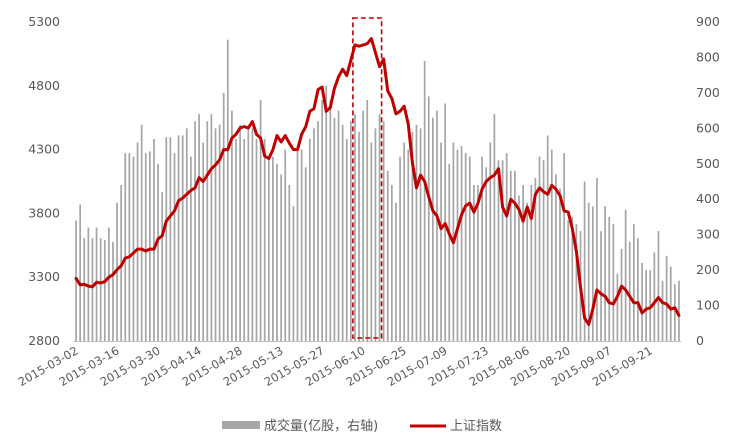 The width and height of the screenshot is (729, 445). I want to click on y-left-tick-label: 2800, so click(44, 340).